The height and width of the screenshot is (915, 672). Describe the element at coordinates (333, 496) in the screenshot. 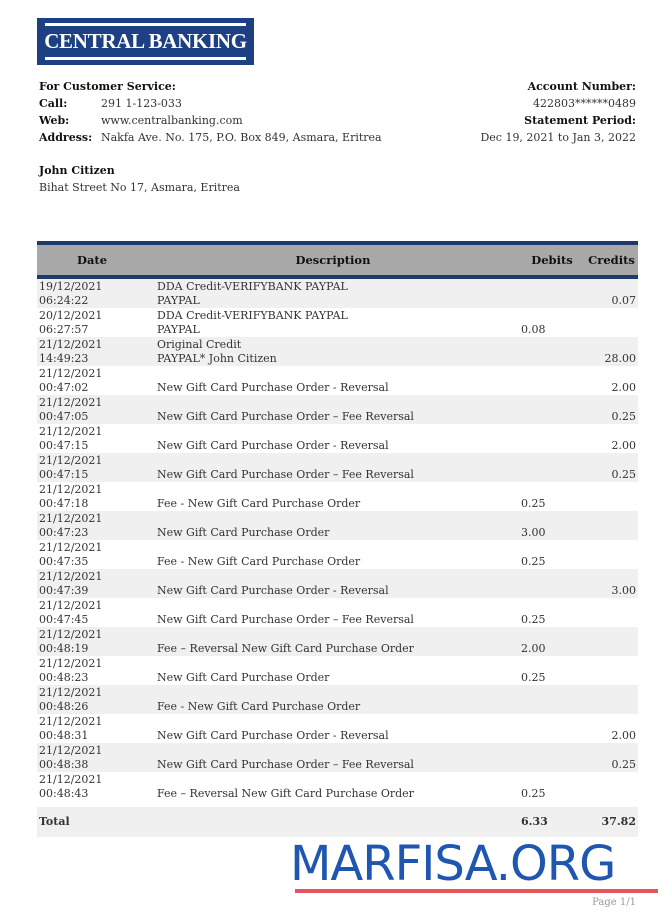

I see `description-cell: Fee - New Gift Card Purchase Order` at that location.